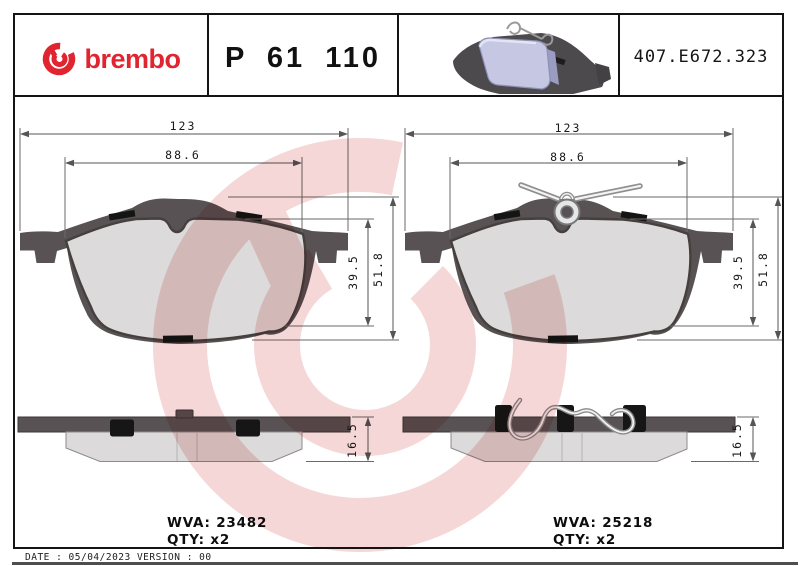 The height and width of the screenshot is (566, 800). Describe the element at coordinates (737, 440) in the screenshot. I see `dim-thickness-right: 16.5` at that location.